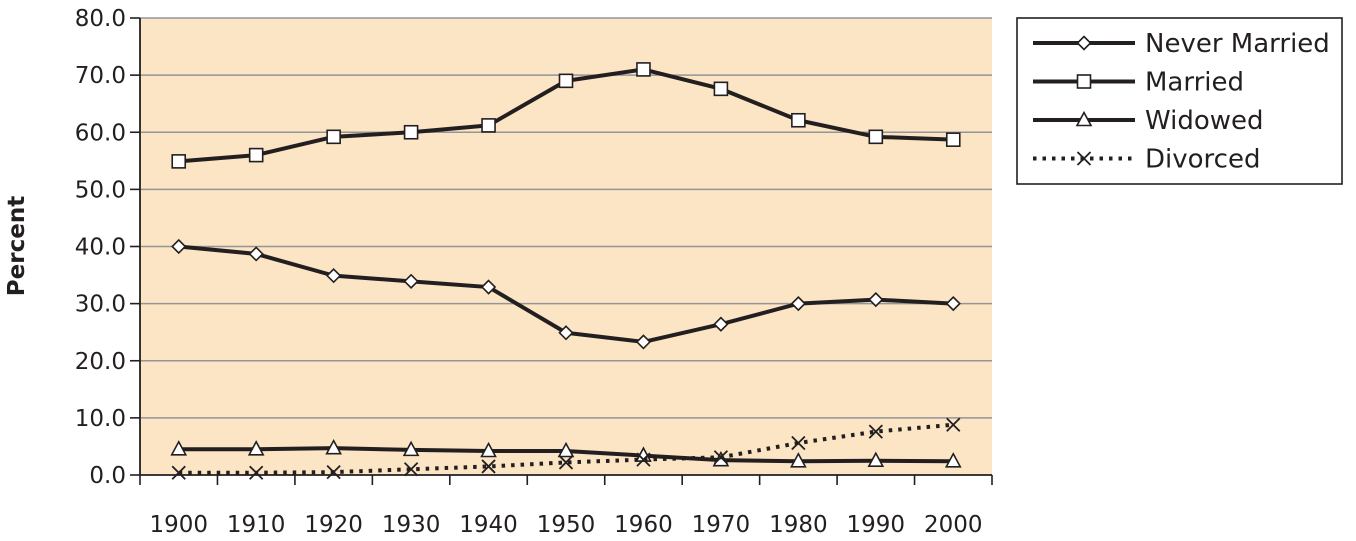  I want to click on legend-item-never-married: Never Married, so click(1181, 44).